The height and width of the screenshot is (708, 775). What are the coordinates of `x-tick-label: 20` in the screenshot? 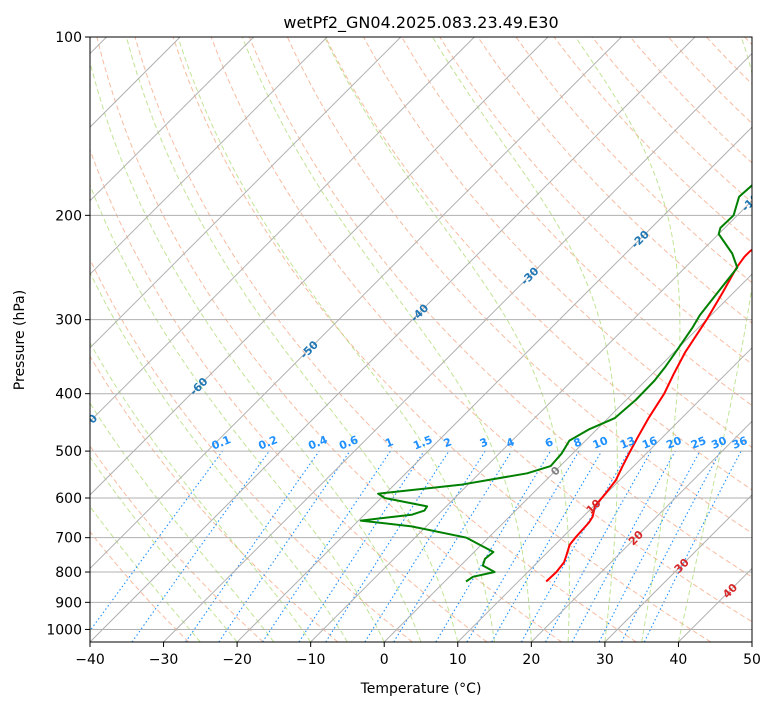 It's located at (531, 660).